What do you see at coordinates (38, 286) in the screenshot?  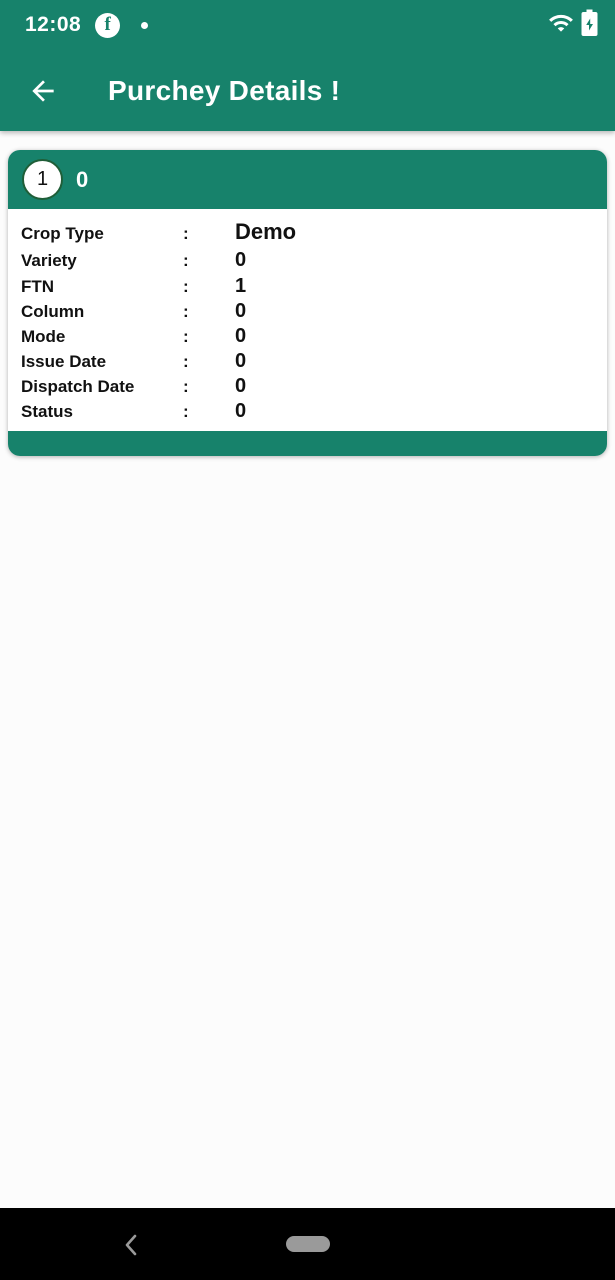 I see `row-label: FTN` at bounding box center [38, 286].